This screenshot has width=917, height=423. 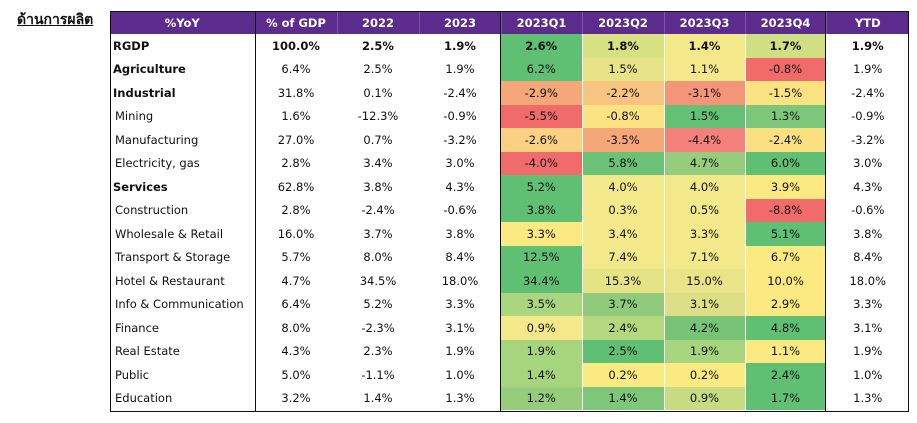 I want to click on share-of-gdp-cell: 5.0%, so click(x=296, y=374).